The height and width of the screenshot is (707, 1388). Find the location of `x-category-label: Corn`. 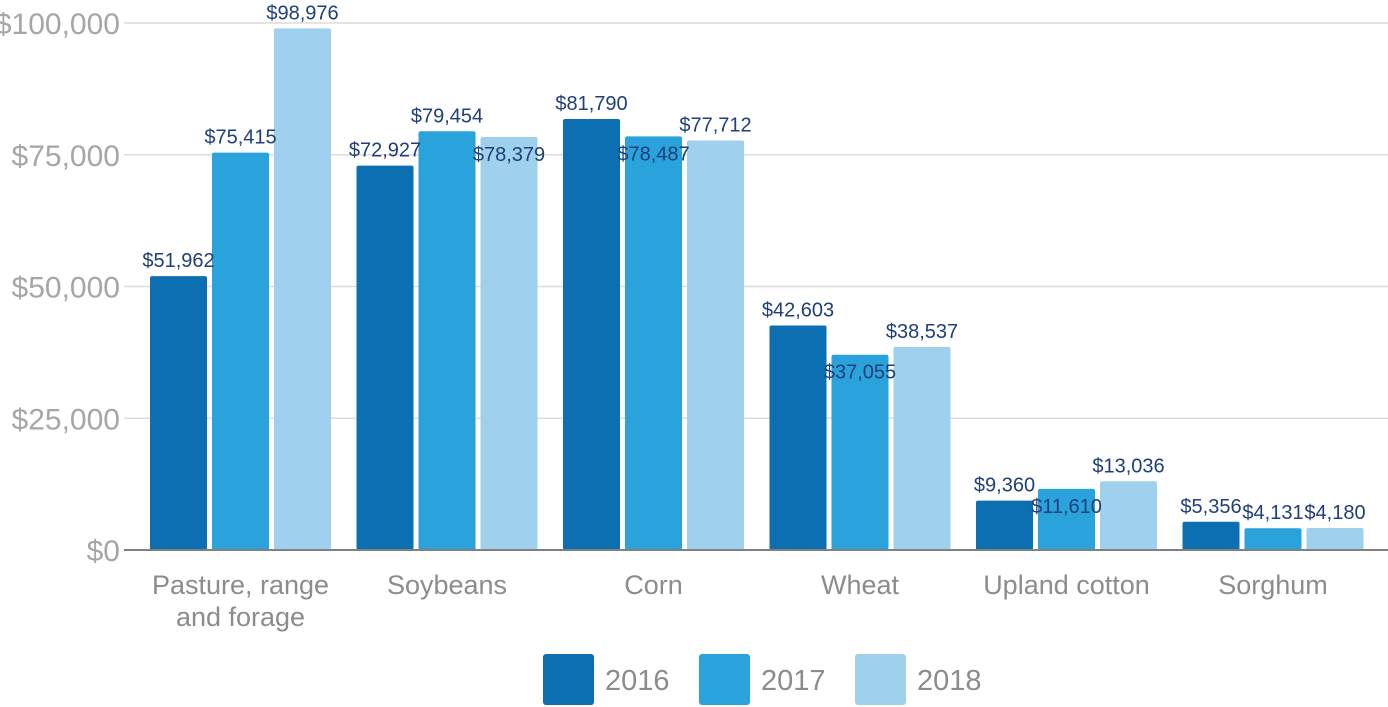

x-category-label: Corn is located at coordinates (653, 585).